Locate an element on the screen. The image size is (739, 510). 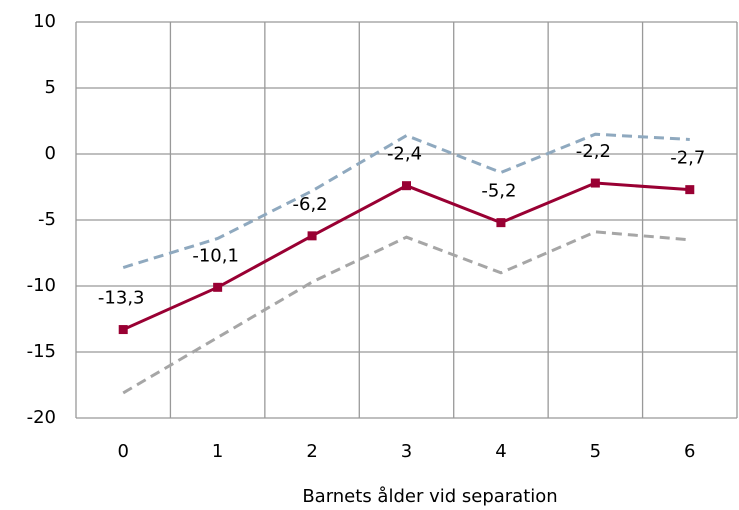
data-label: -2,4 is located at coordinates (404, 154).